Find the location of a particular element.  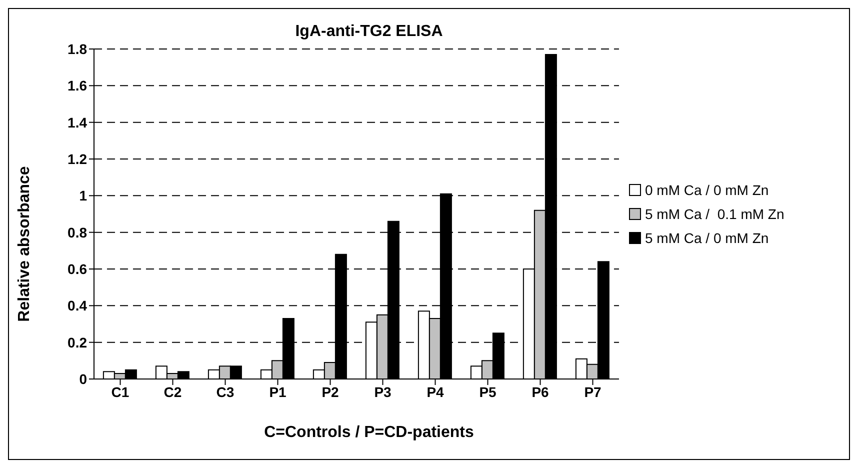

y-tick-label: 1.2 is located at coordinates (78, 158).